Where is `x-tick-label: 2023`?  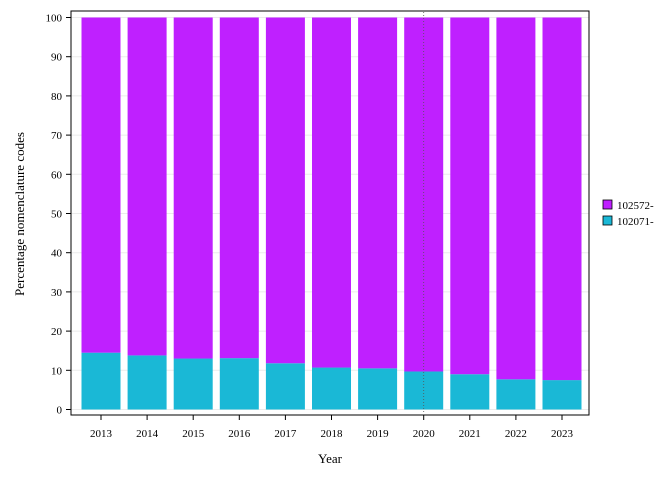
x-tick-label: 2023 is located at coordinates (562, 434).